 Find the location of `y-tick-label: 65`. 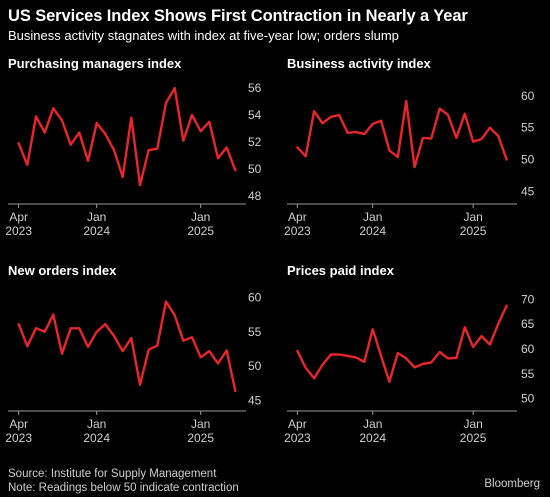

y-tick-label: 65 is located at coordinates (528, 324).